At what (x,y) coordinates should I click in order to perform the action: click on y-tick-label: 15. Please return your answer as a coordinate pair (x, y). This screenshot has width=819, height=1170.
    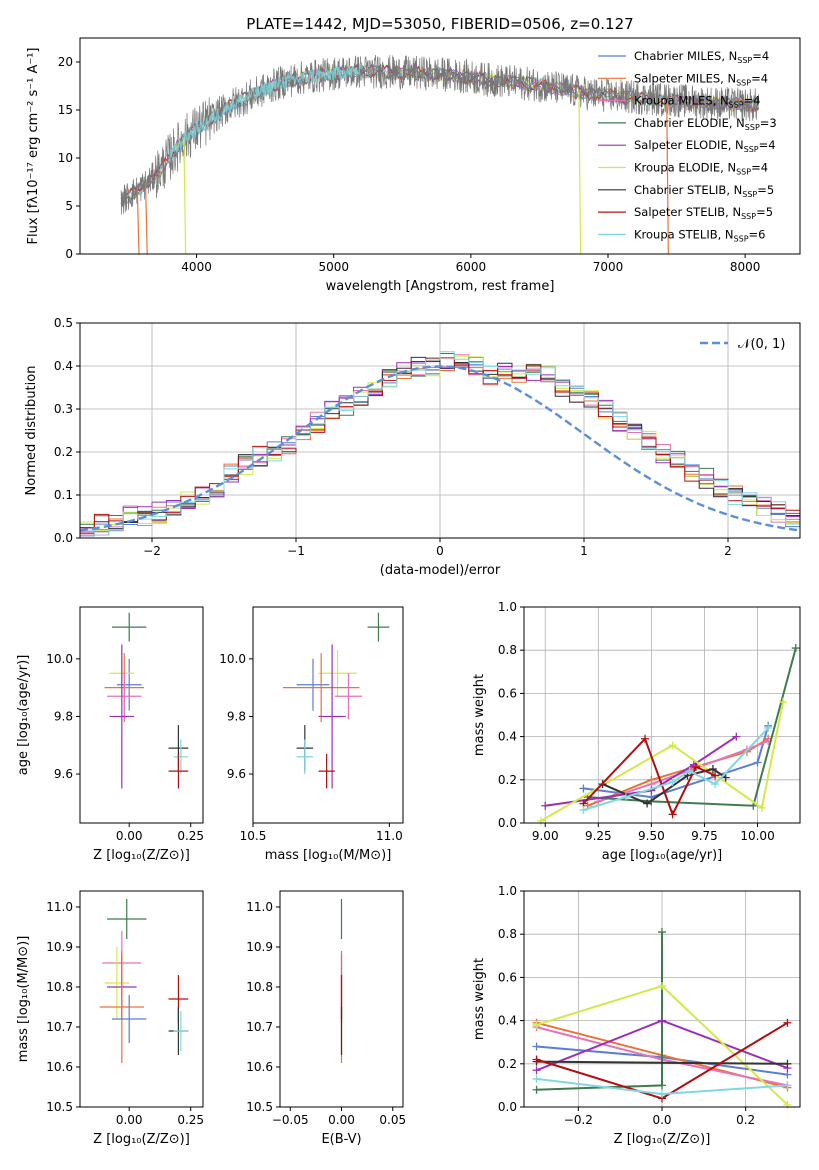
    Looking at the image, I should click on (65, 110).